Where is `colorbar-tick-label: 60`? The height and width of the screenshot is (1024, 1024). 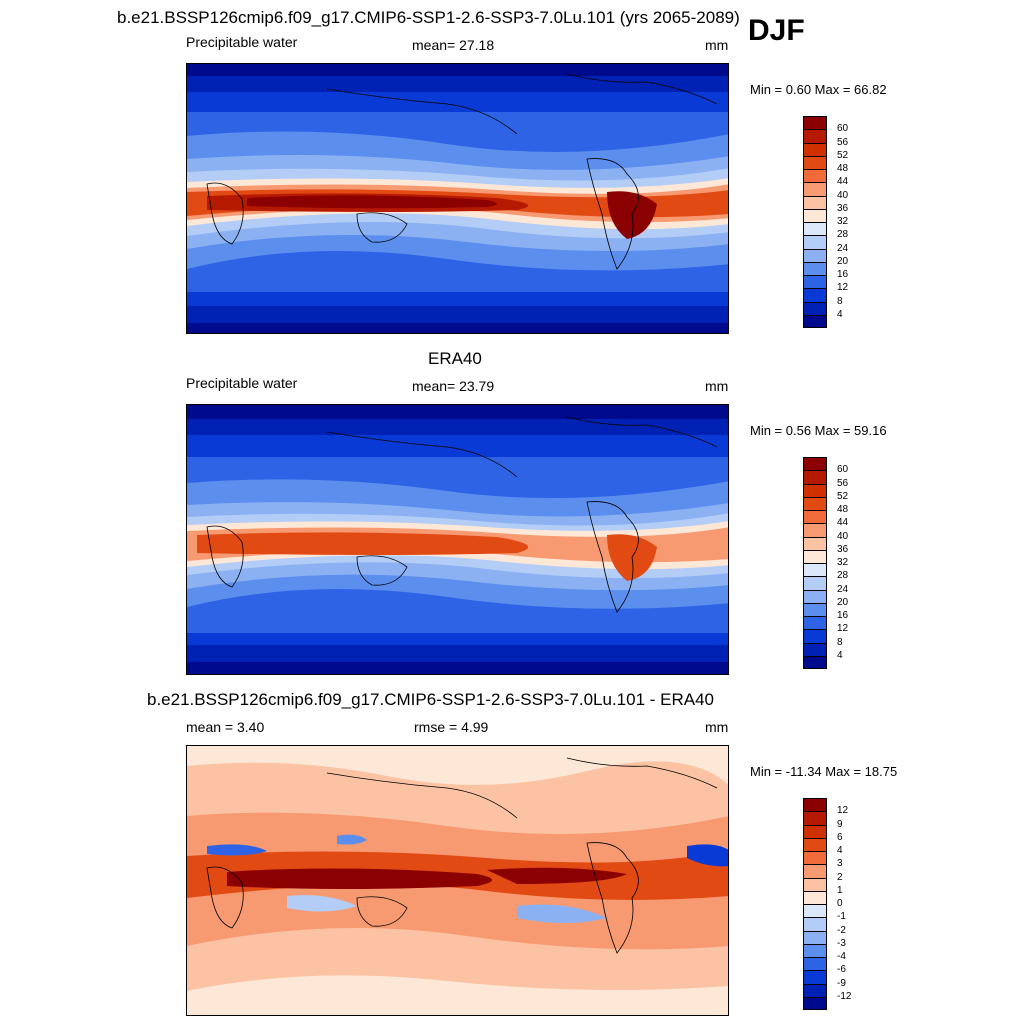
colorbar-tick-label: 60 is located at coordinates (843, 129).